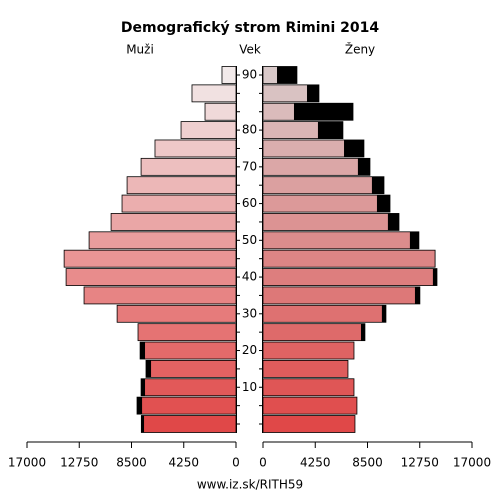 Image resolution: width=500 pixels, height=500 pixels. I want to click on center-header: Vek, so click(250, 50).